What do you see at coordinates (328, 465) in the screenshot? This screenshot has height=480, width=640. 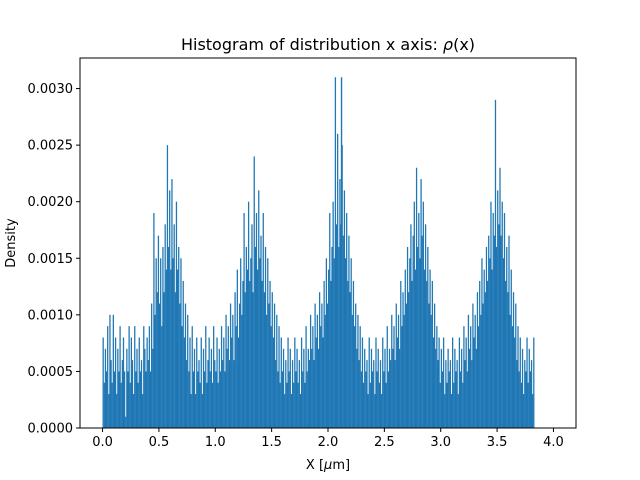 I see `x-axis-label: X [μm]` at bounding box center [328, 465].